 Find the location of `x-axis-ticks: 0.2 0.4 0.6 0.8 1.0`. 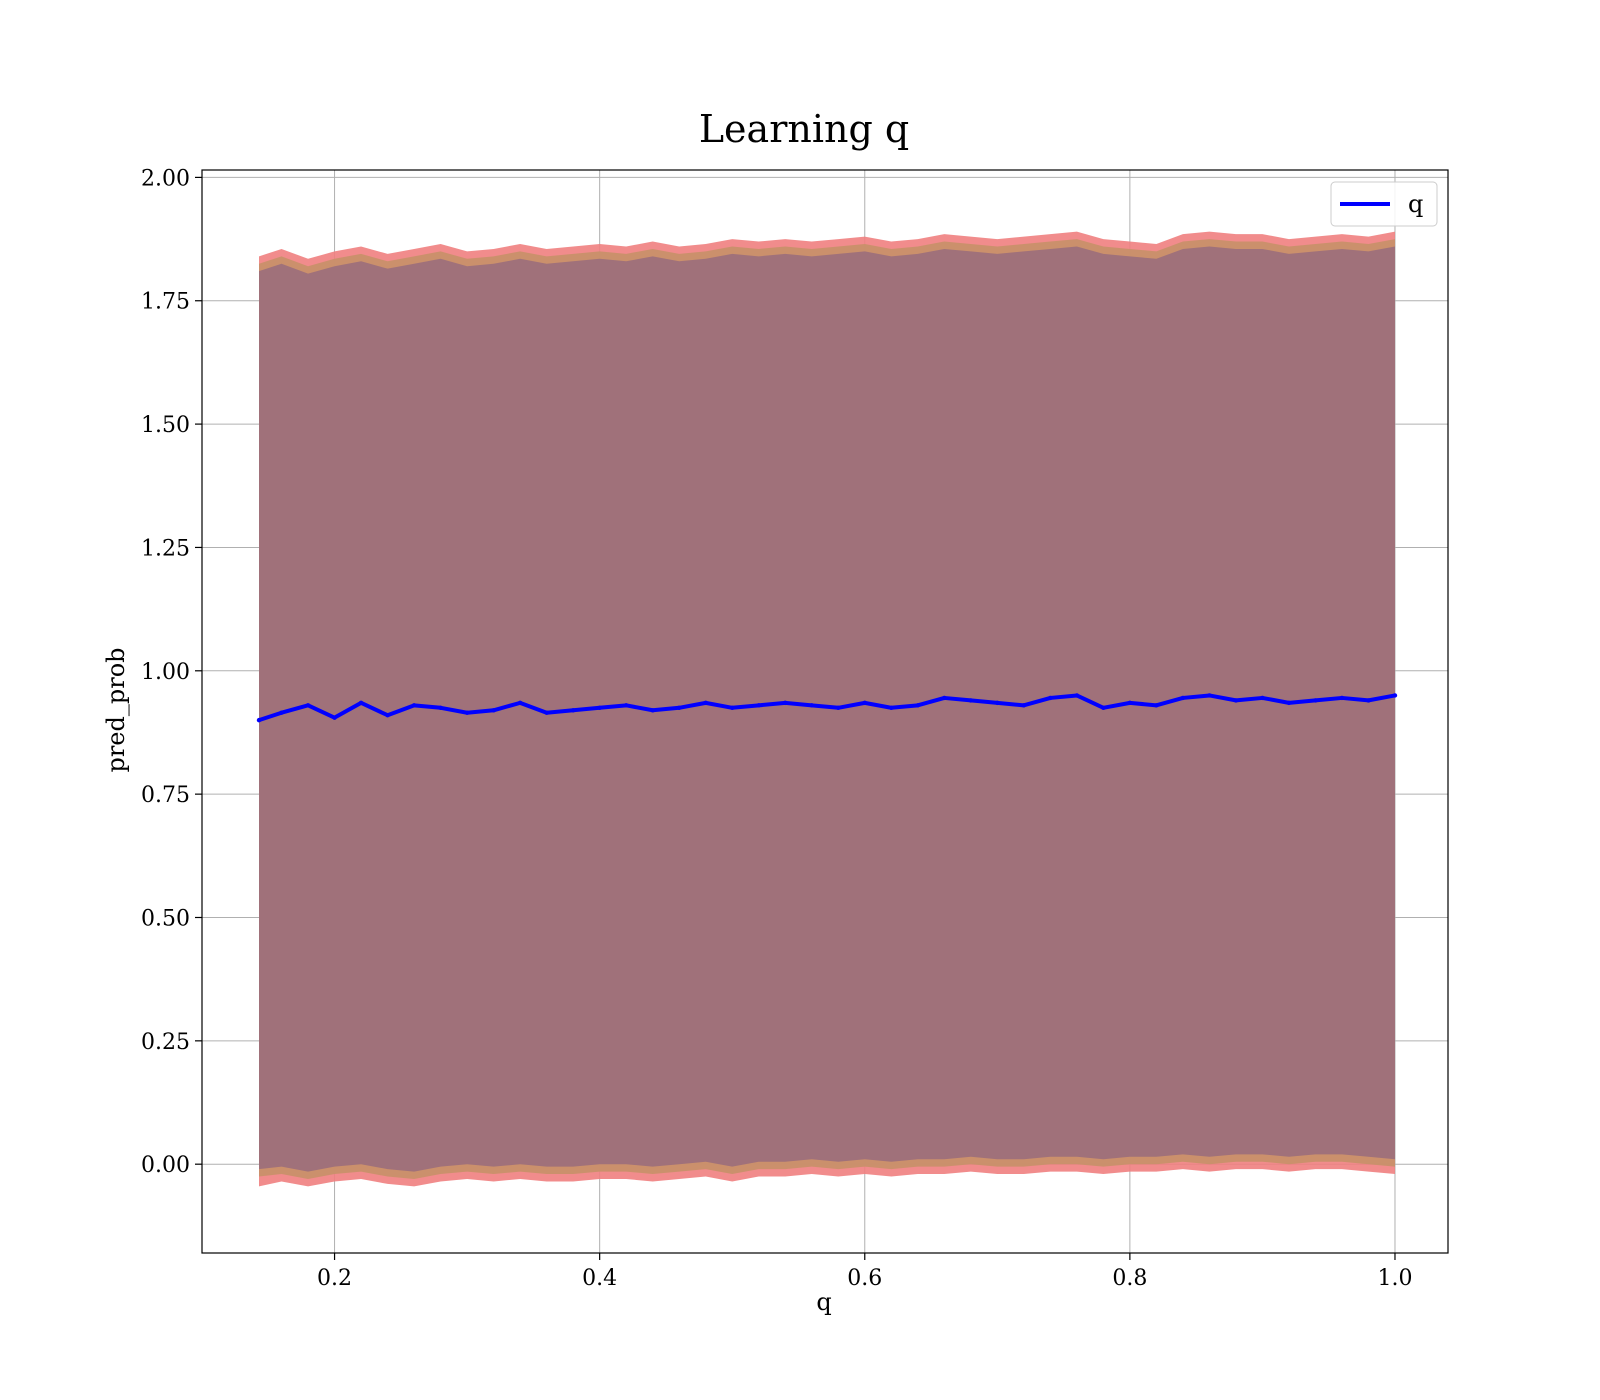

x-axis-ticks: 0.2 0.4 0.6 0.8 1.0 is located at coordinates (864, 1272).